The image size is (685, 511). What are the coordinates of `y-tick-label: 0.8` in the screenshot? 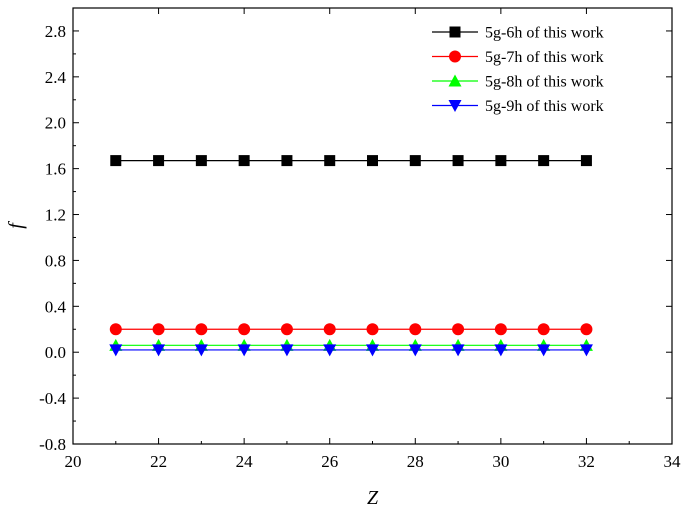 It's located at (55, 260).